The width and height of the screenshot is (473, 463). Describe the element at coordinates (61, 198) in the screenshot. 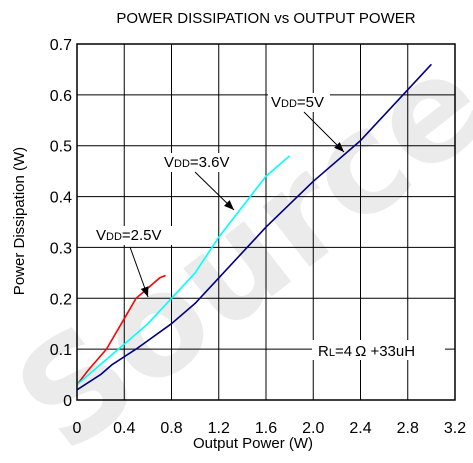

I see `y-tick-label: 0.4` at that location.